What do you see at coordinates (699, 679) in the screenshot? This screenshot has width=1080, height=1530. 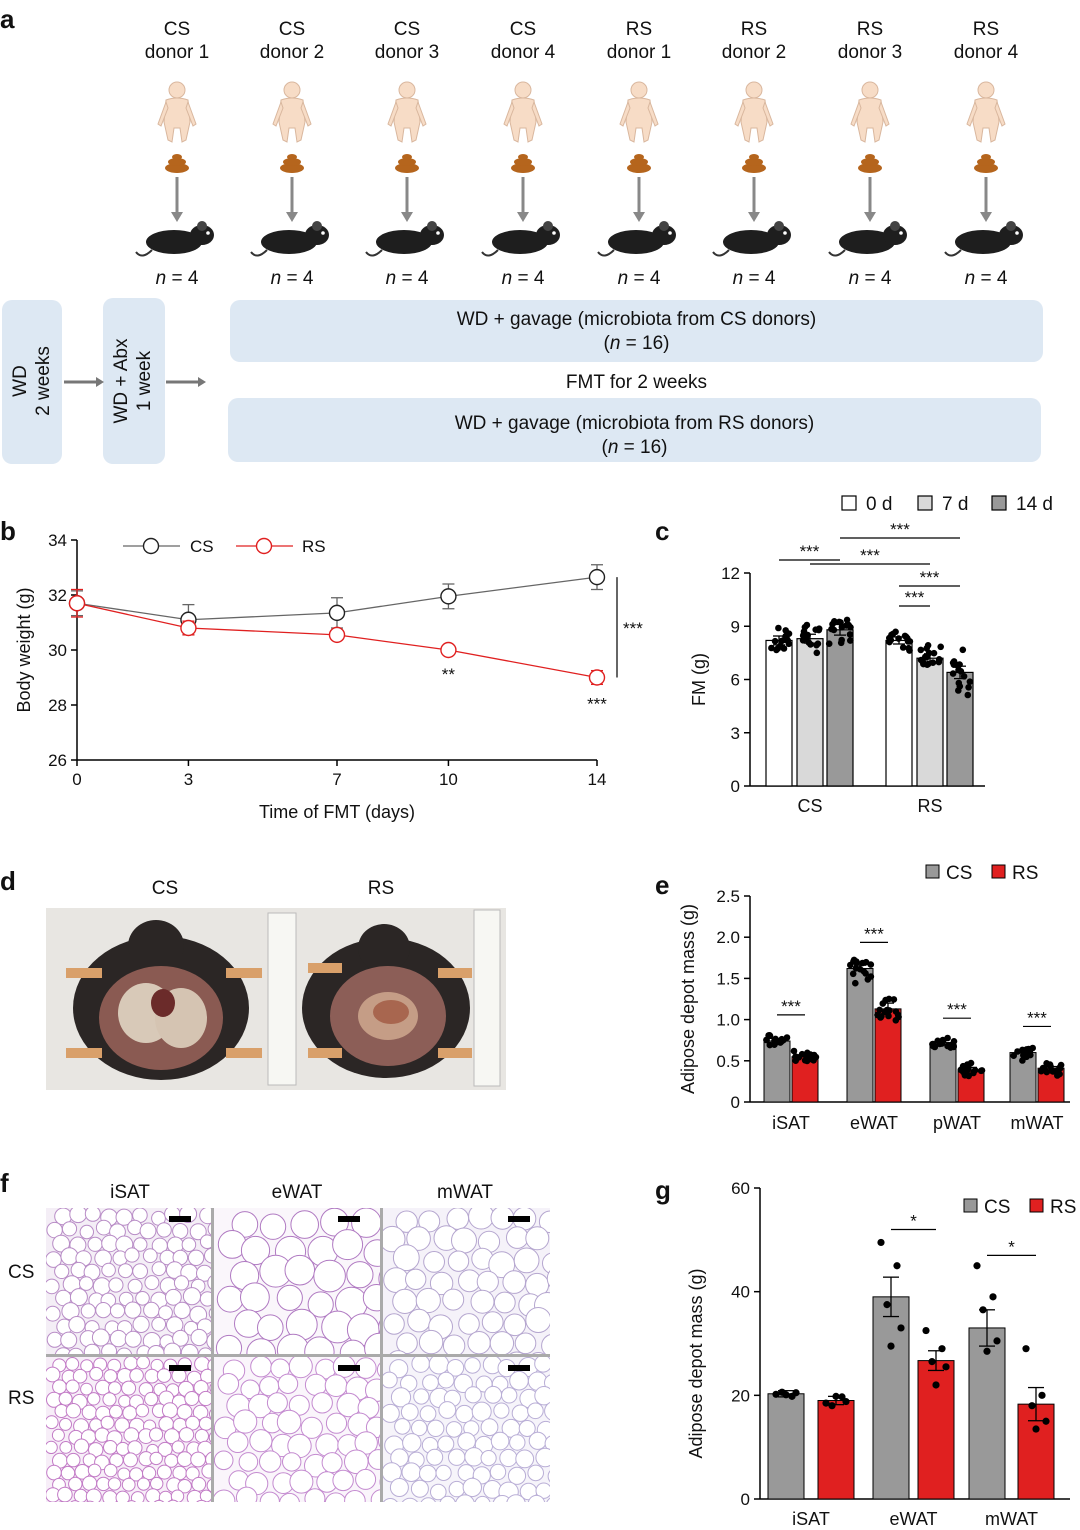 I see `y-axis-label: FM (g)` at bounding box center [699, 679].